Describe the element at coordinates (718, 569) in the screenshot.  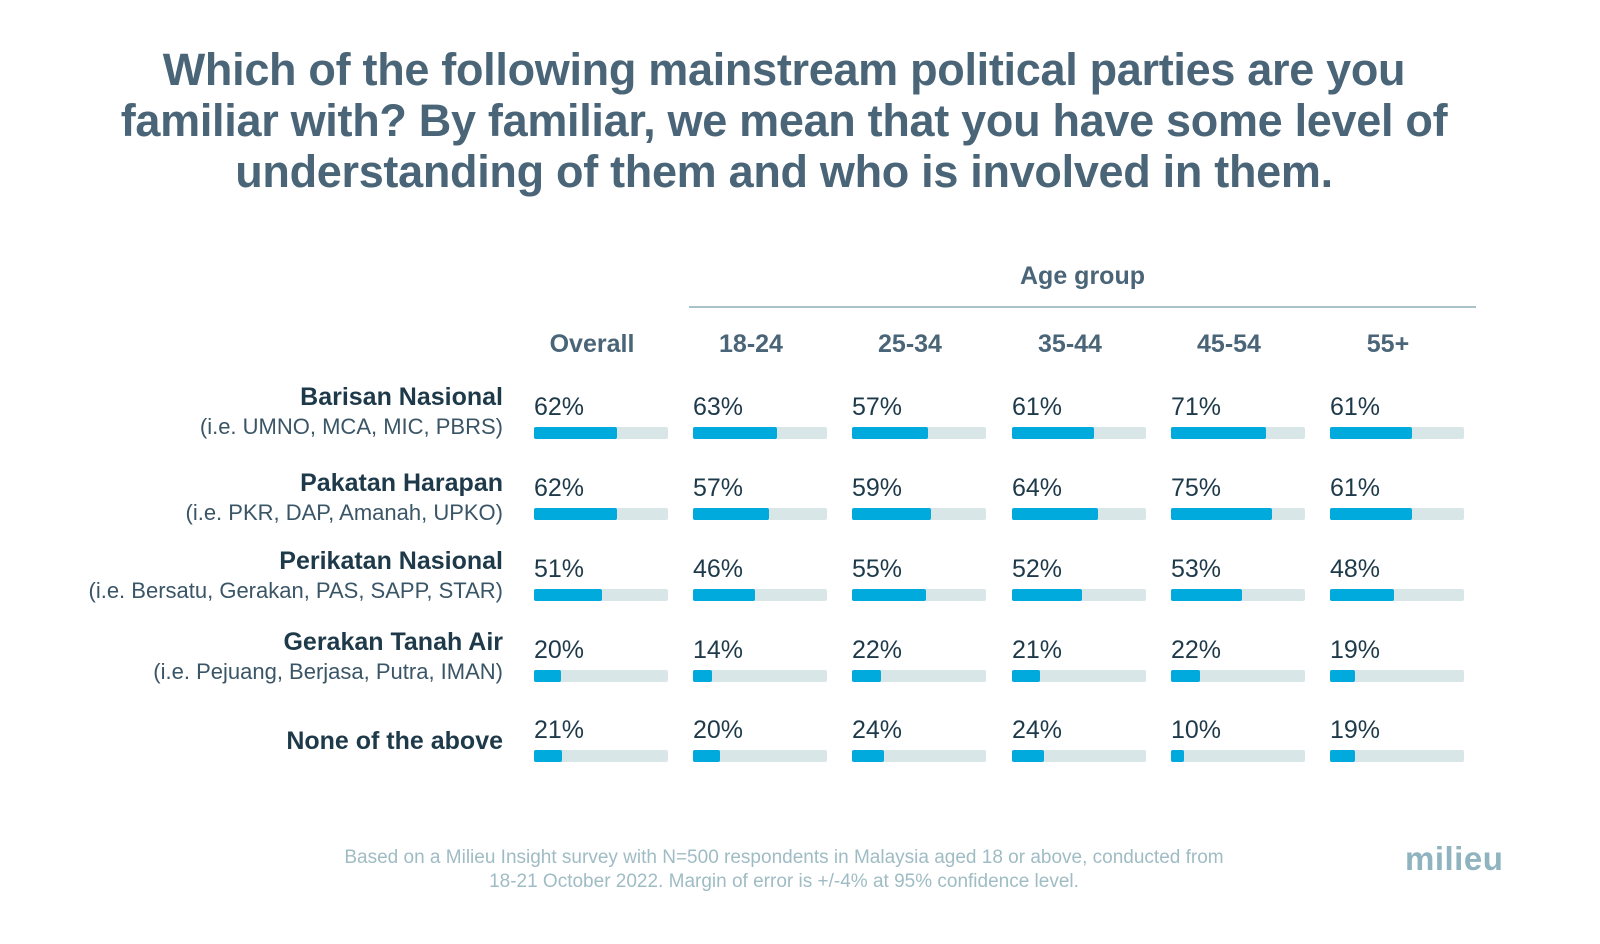
I see `data-label: 46%` at that location.